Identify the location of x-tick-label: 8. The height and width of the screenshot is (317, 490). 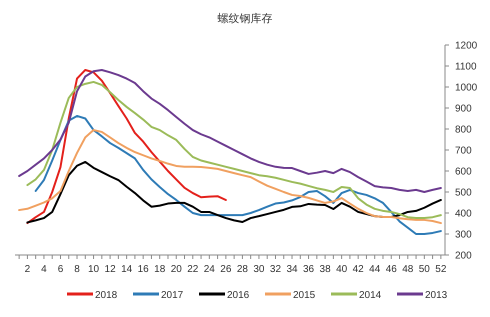
(77, 269).